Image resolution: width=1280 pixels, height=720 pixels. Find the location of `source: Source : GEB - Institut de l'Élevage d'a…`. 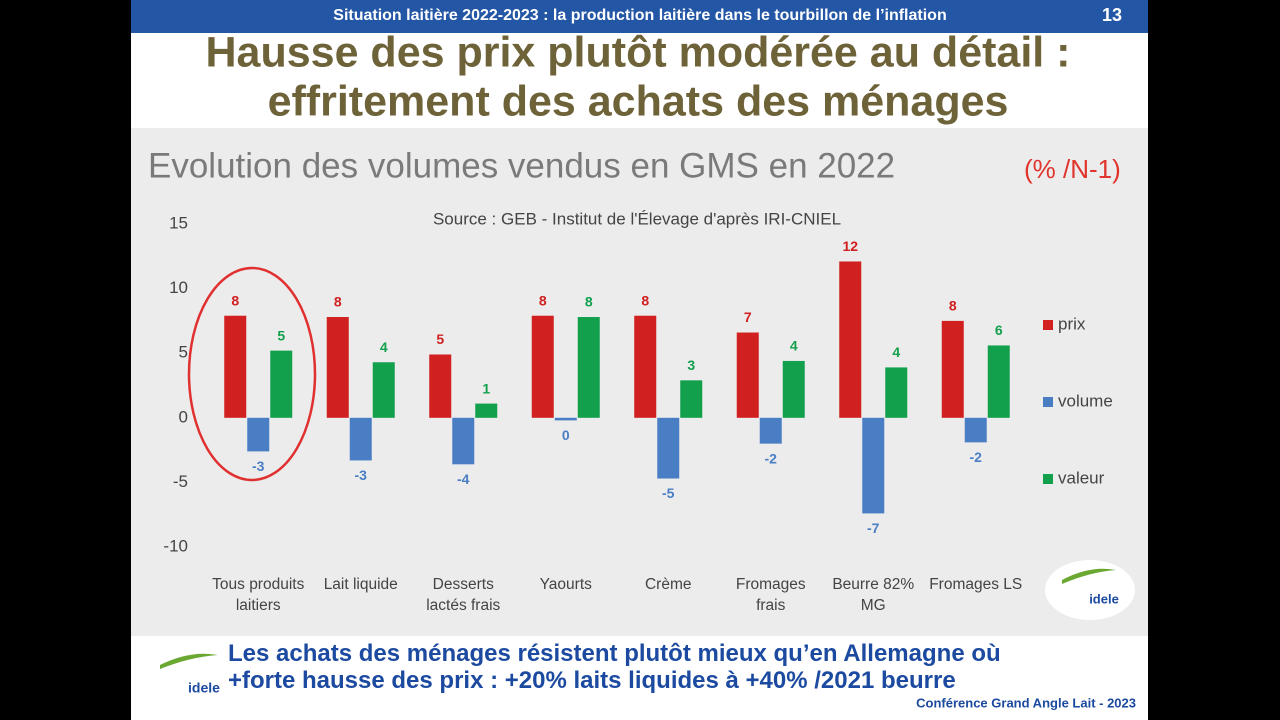

source: Source : GEB - Institut de l'Élevage d'a… is located at coordinates (637, 218).